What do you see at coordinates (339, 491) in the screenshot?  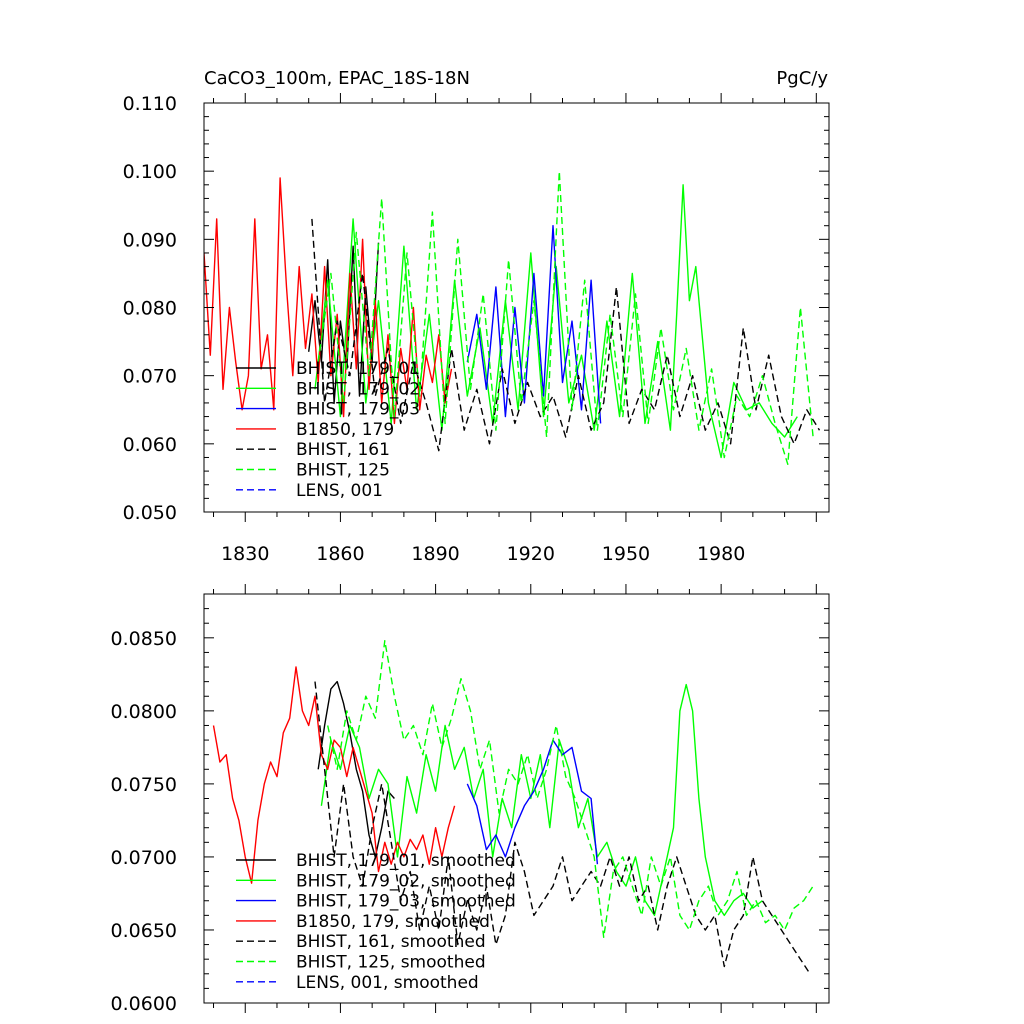 I see `chart-1-legend-label: LENS, 001` at bounding box center [339, 491].